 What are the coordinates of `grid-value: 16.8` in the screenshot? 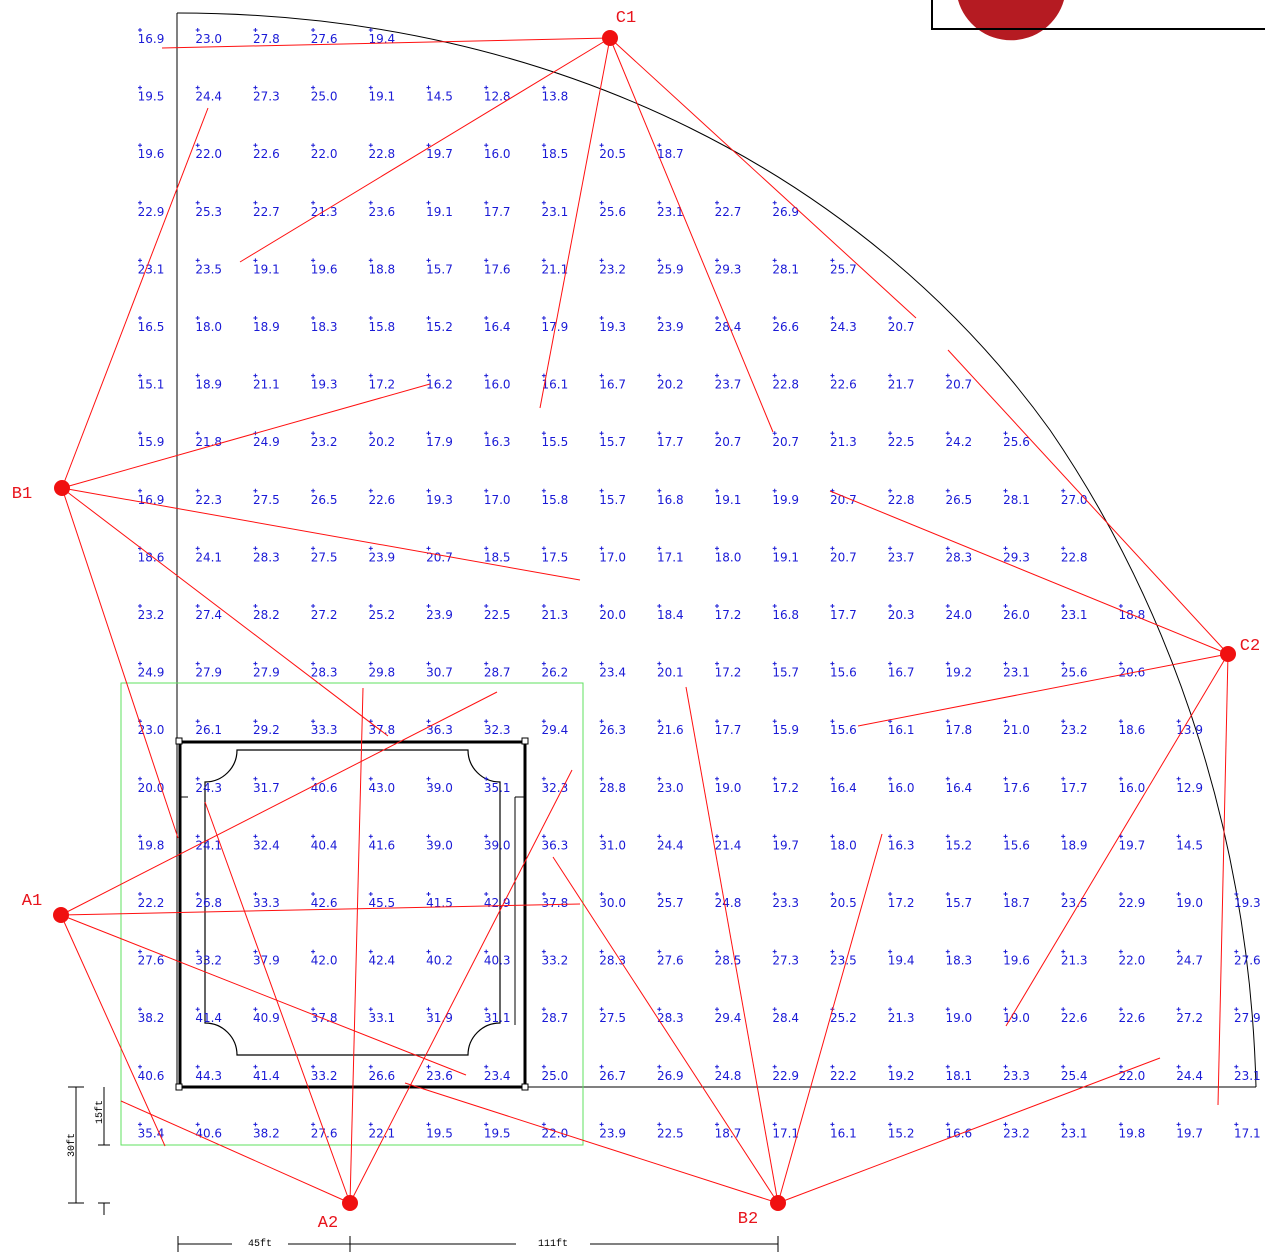 It's located at (670, 500).